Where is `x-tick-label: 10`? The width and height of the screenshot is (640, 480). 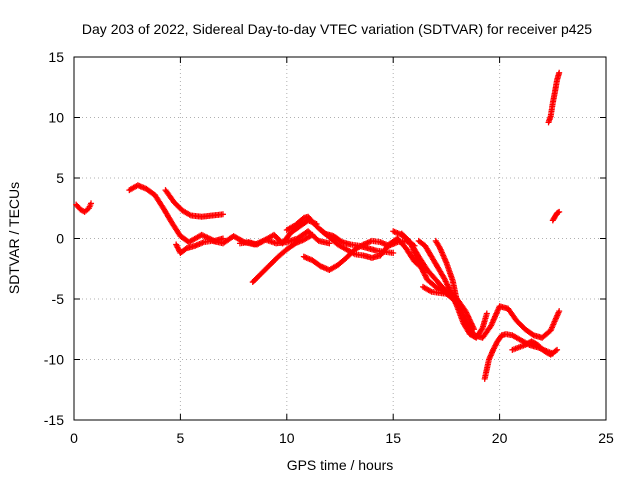 x-tick-label: 10 is located at coordinates (287, 438).